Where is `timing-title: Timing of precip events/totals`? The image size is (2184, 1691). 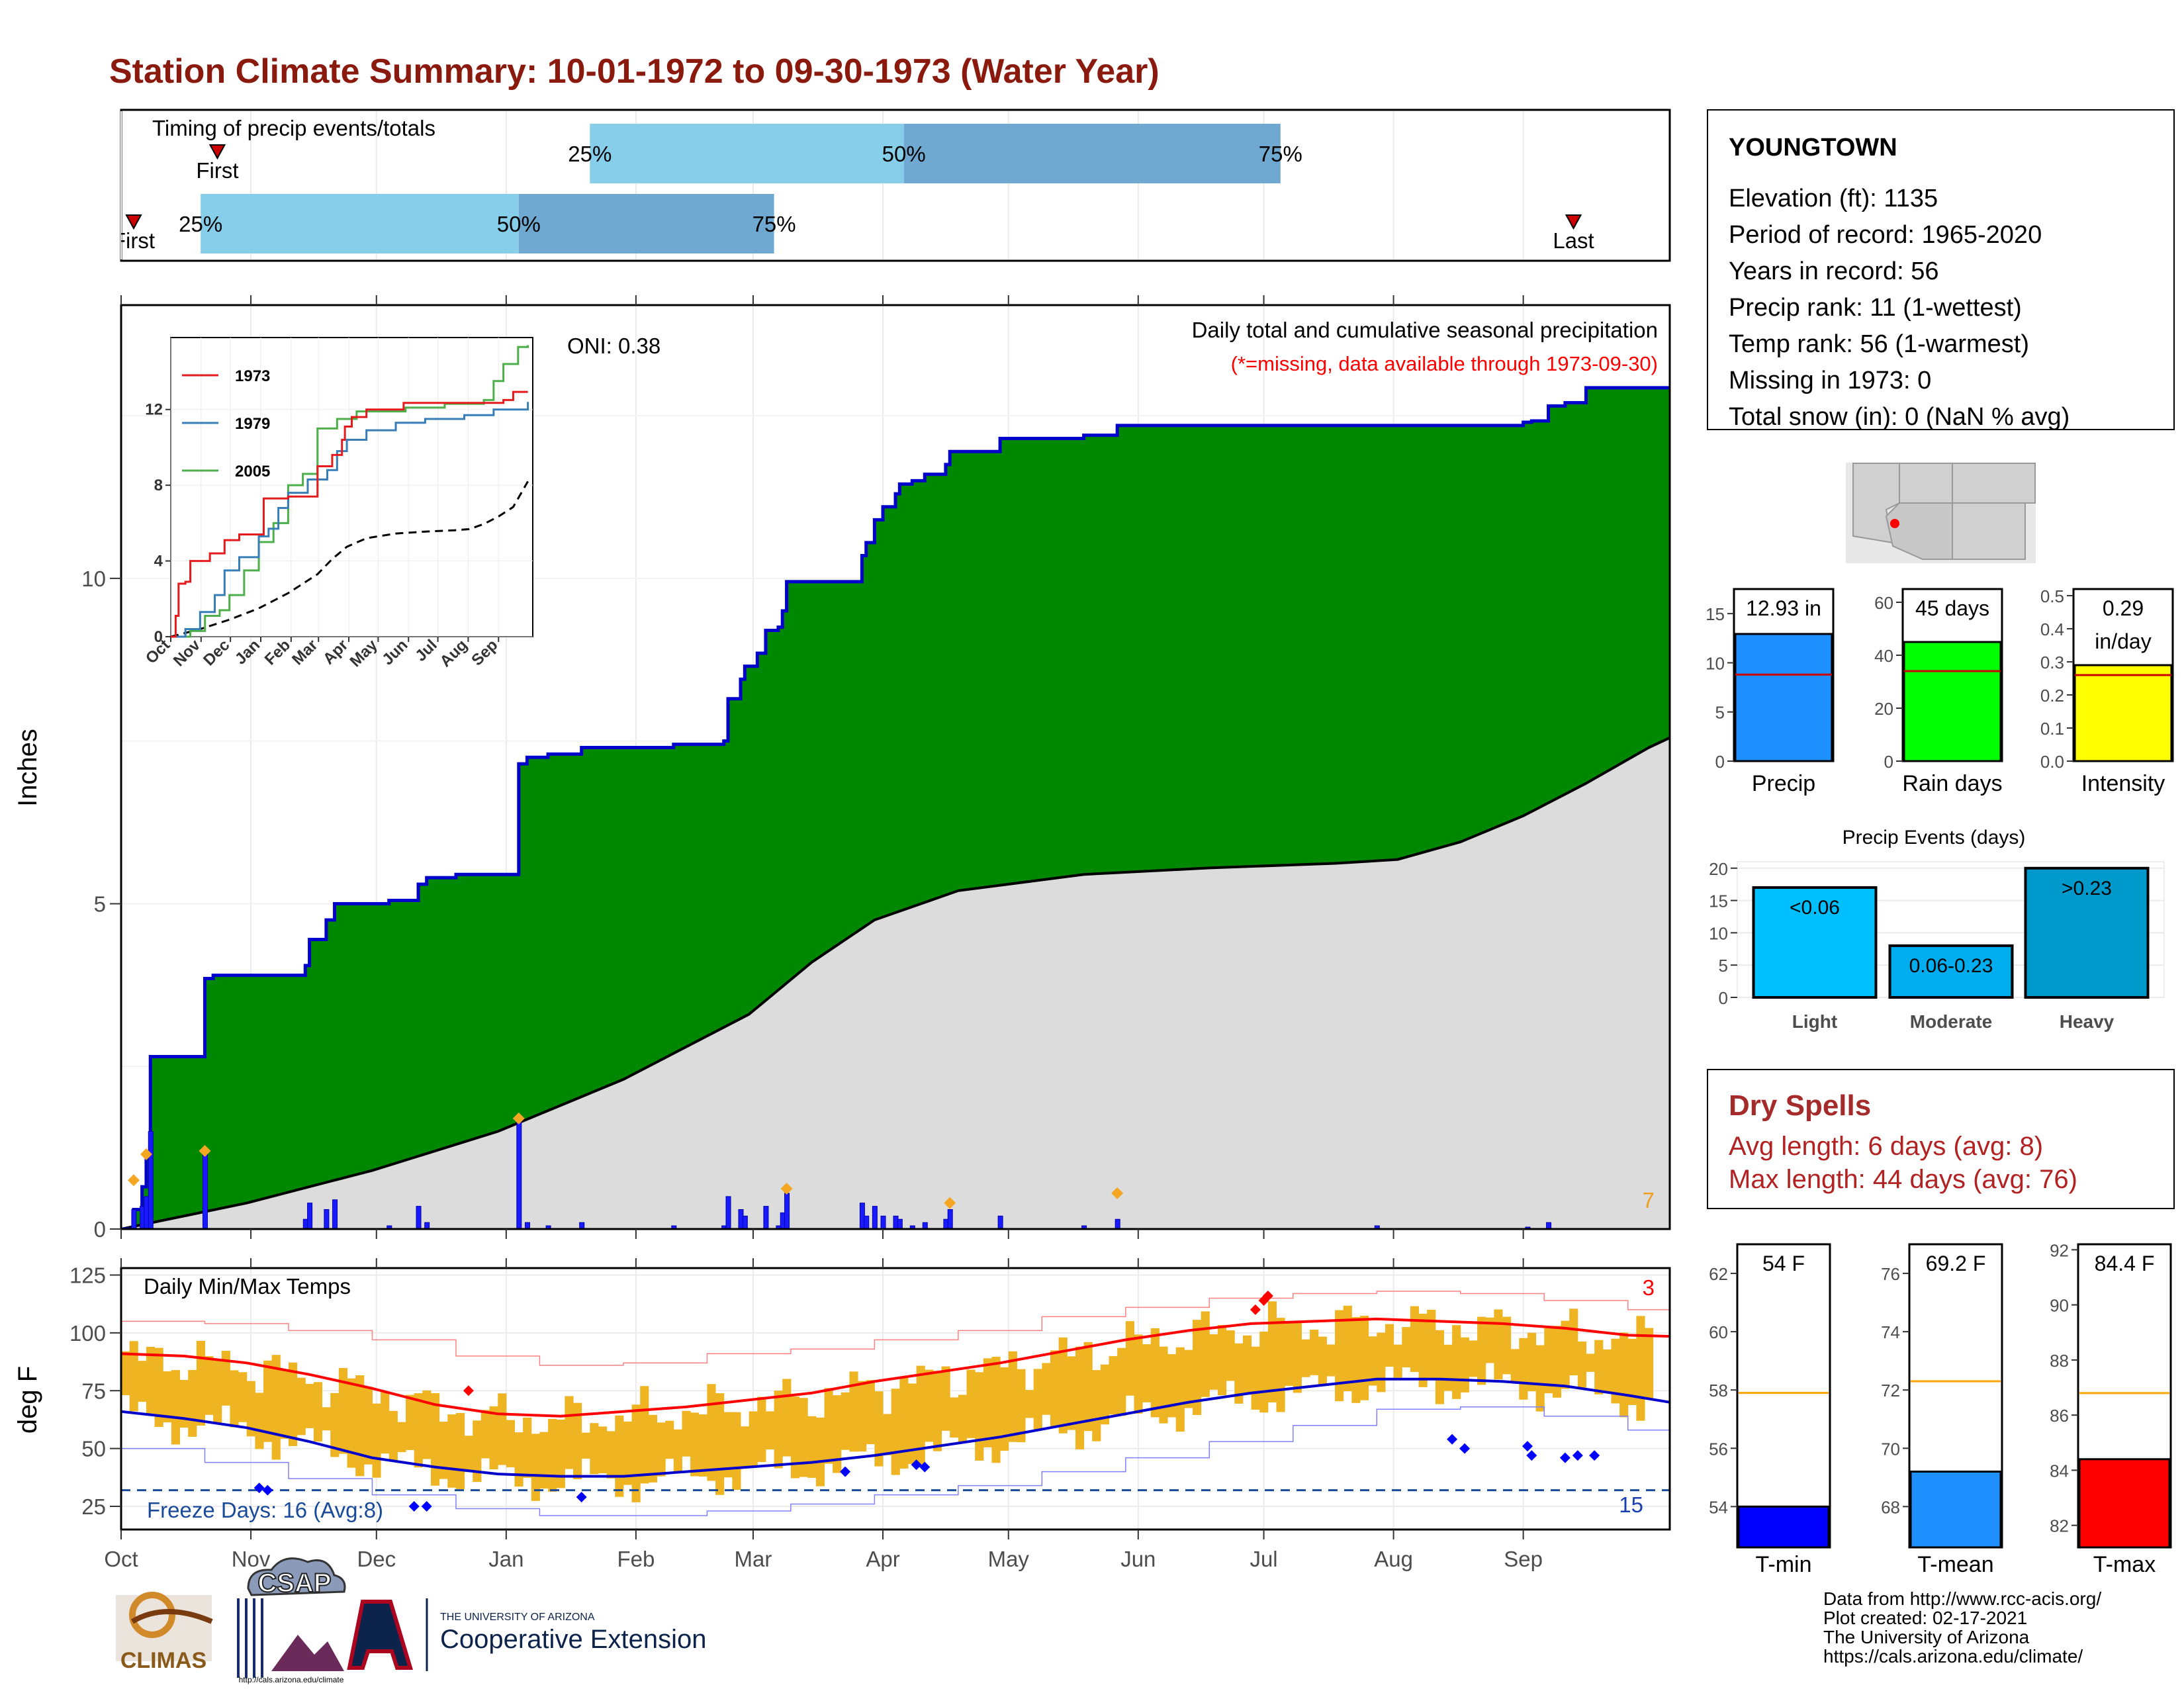 timing-title: Timing of precip events/totals is located at coordinates (293, 128).